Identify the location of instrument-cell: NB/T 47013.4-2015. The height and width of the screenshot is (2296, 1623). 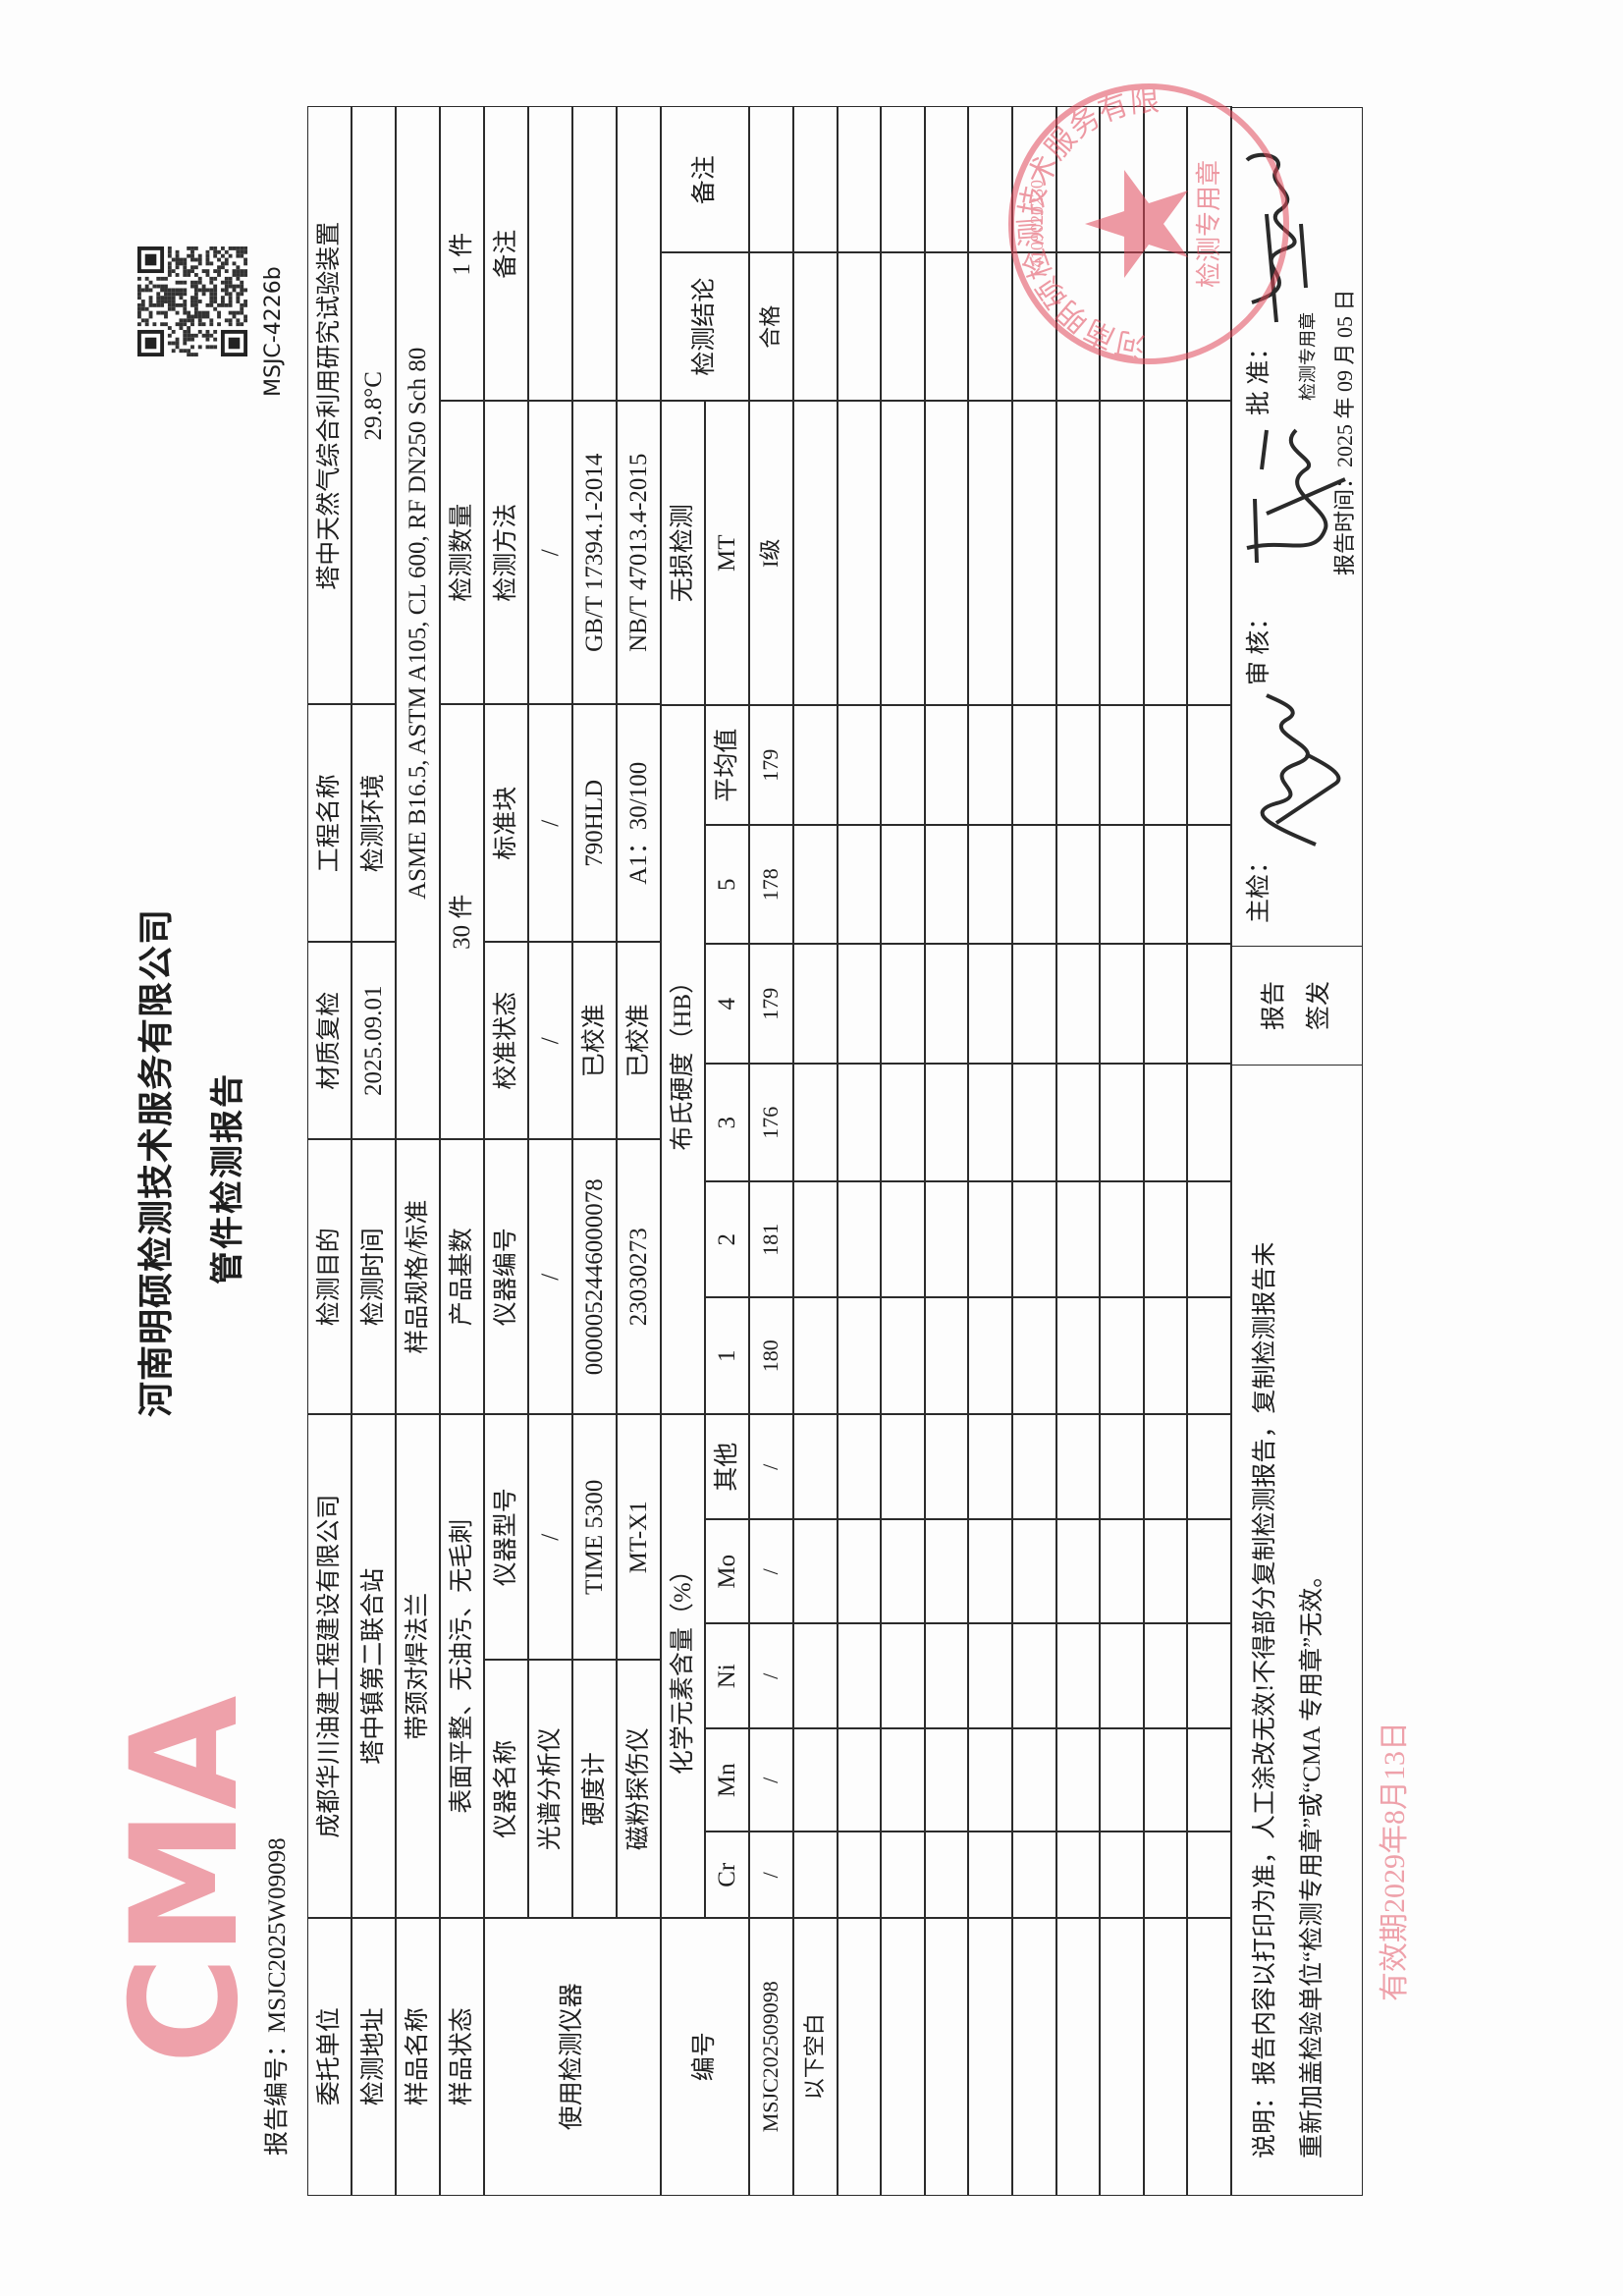
(639, 552).